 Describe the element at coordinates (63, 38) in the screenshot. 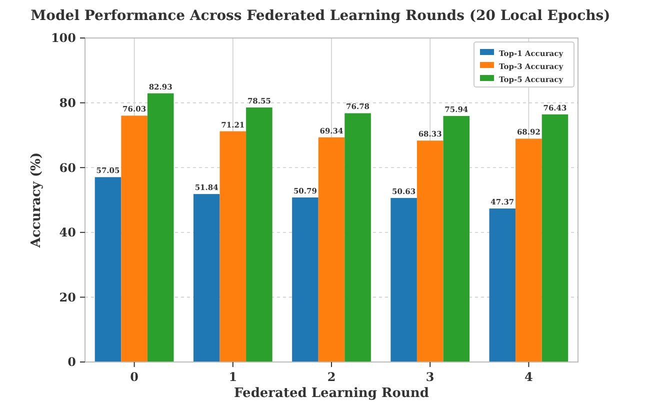

I see `y-tick-label: 100` at that location.